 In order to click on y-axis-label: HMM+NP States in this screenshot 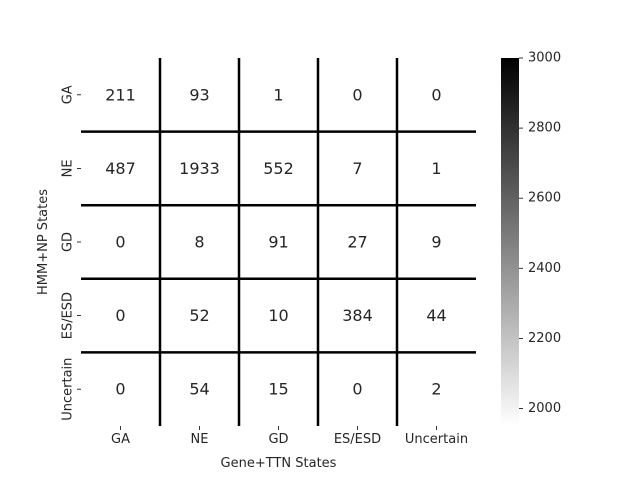, I will do `click(43, 242)`.